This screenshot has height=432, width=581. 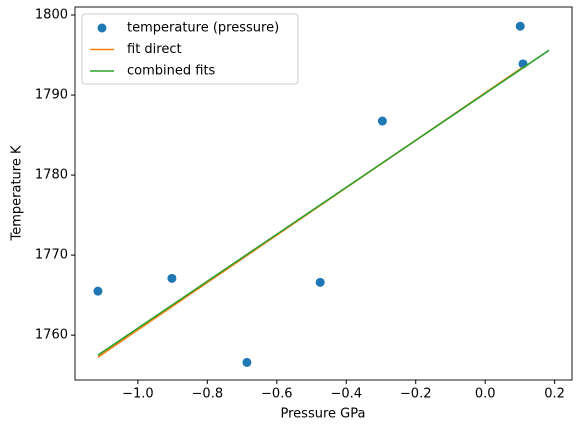 I want to click on x-tick-label: 0.2, so click(x=554, y=394).